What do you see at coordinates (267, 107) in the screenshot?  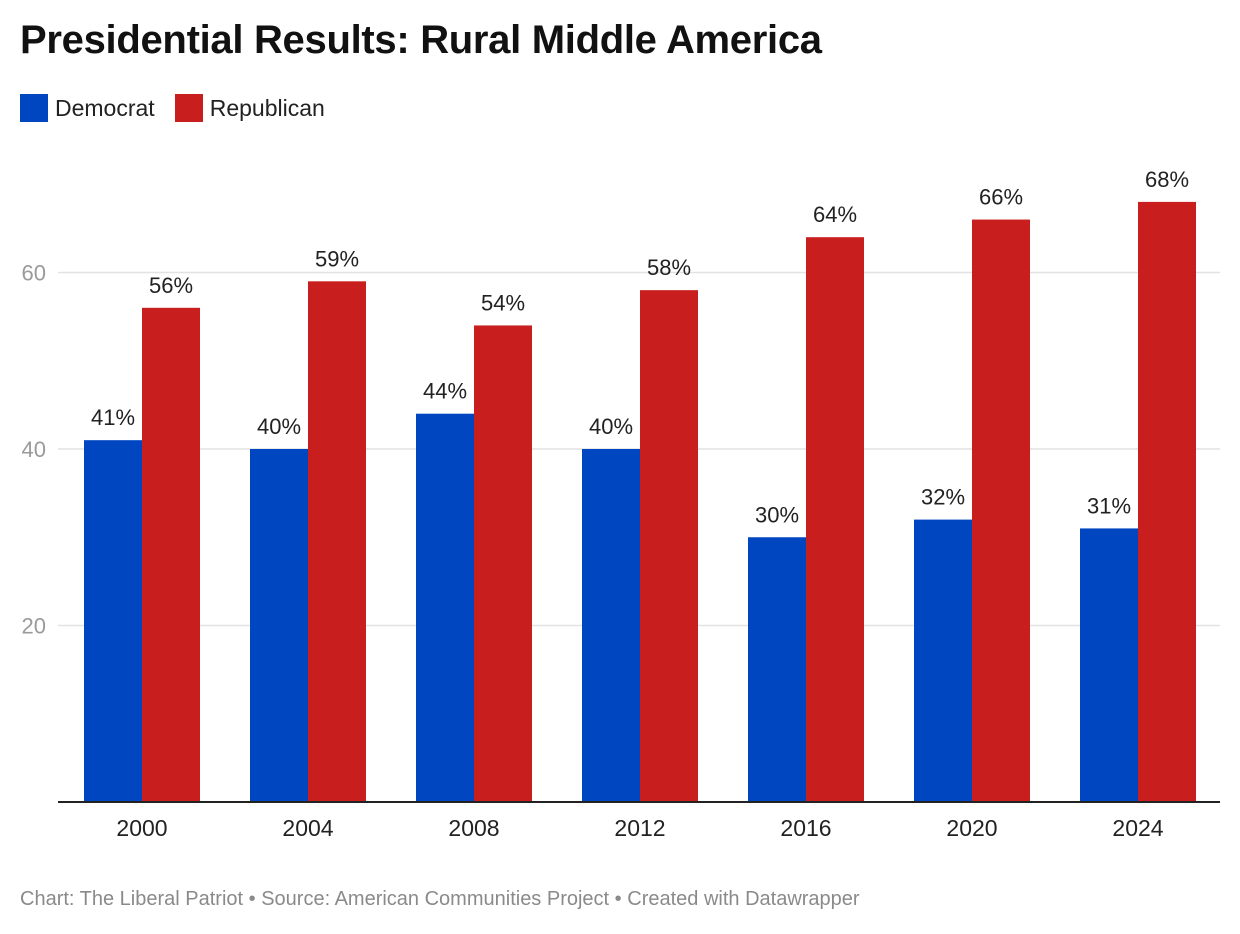 I see `legend-label-republican: Republican` at bounding box center [267, 107].